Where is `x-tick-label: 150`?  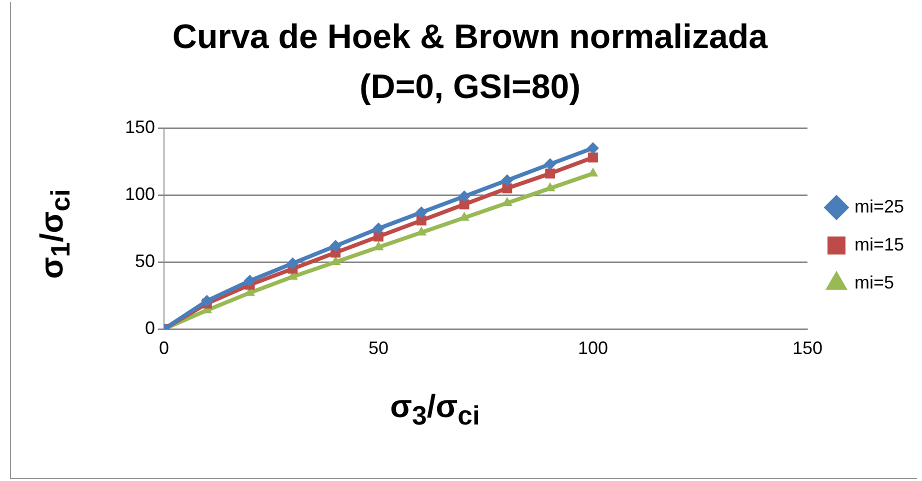 x-tick-label: 150 is located at coordinates (807, 348).